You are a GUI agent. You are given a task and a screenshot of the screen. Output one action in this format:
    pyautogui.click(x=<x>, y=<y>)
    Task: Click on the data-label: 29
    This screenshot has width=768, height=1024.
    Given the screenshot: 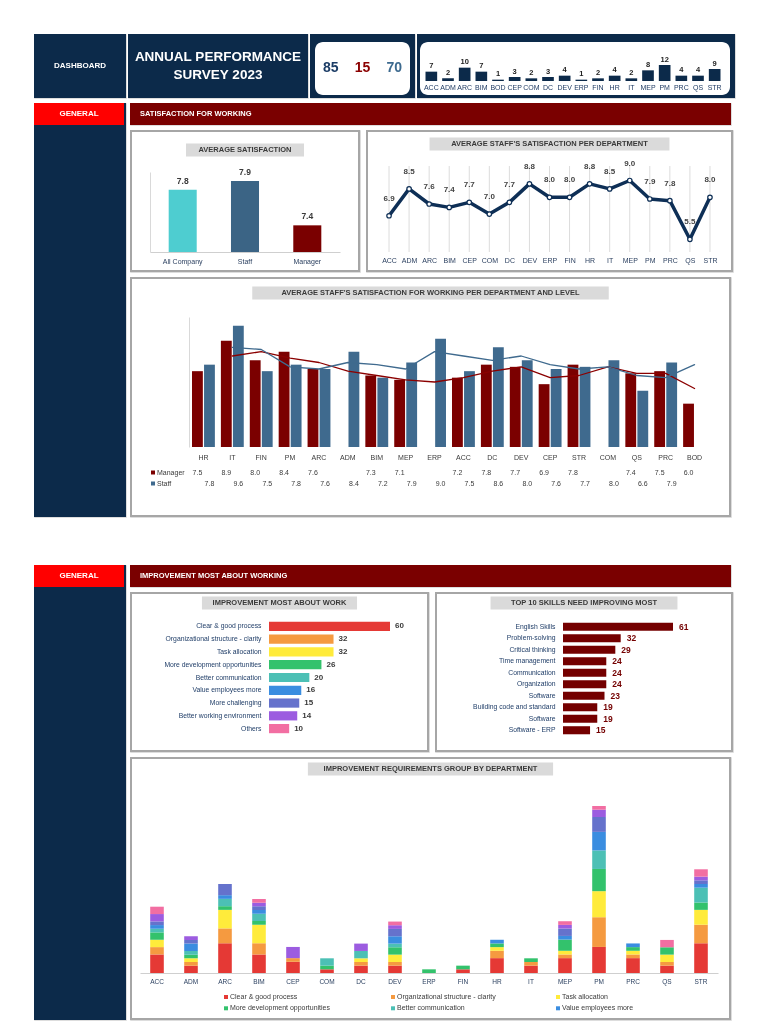 What is the action you would take?
    pyautogui.click(x=626, y=649)
    